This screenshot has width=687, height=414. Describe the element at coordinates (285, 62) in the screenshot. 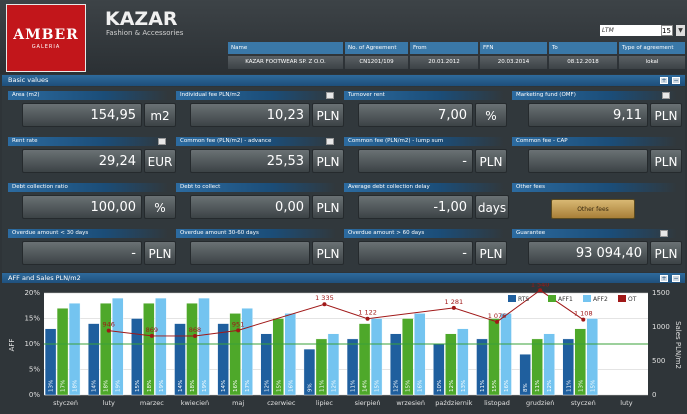

I see `agreement-value: KAZAR FOOTWEAR SP. Z O.O.` at that location.